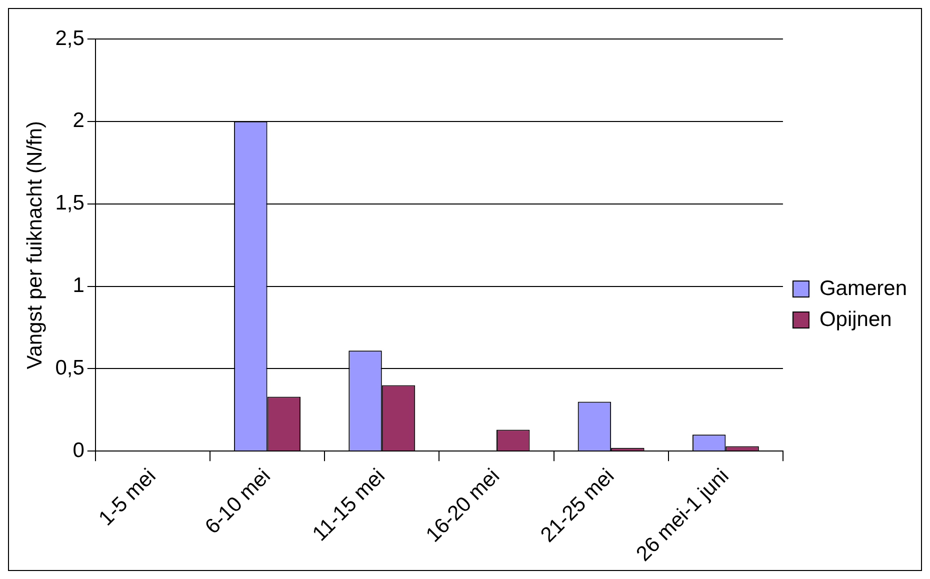 This screenshot has width=930, height=579. Describe the element at coordinates (78, 120) in the screenshot. I see `y-tick-label: 2` at that location.